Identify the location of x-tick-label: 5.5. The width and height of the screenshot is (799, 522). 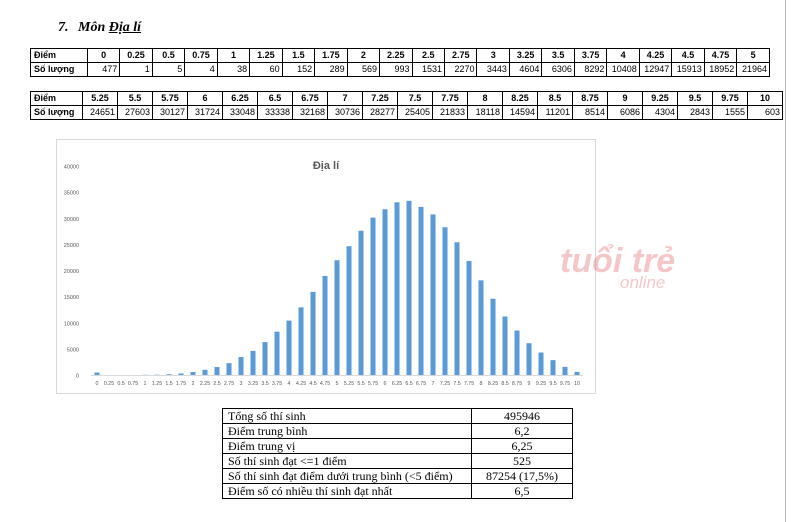
(360, 384).